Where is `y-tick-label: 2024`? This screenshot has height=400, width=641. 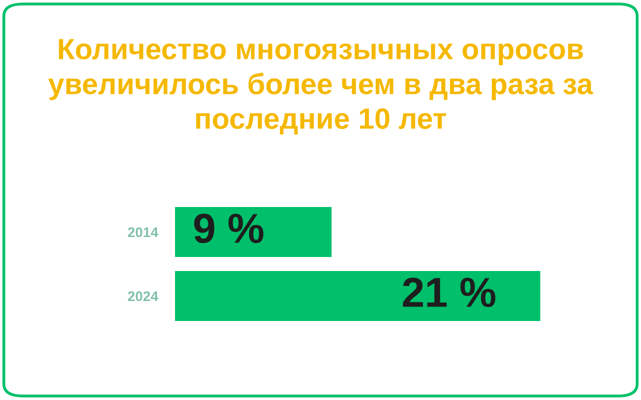
y-tick-label: 2024 is located at coordinates (143, 296).